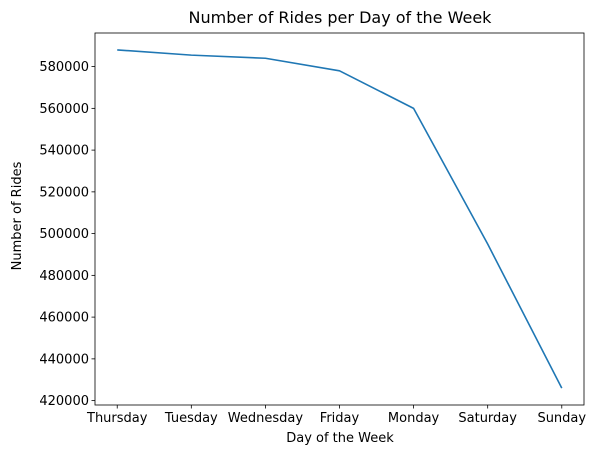 Image resolution: width=601 pixels, height=455 pixels. What do you see at coordinates (64, 151) in the screenshot?
I see `y-tick-label: 540000` at bounding box center [64, 151].